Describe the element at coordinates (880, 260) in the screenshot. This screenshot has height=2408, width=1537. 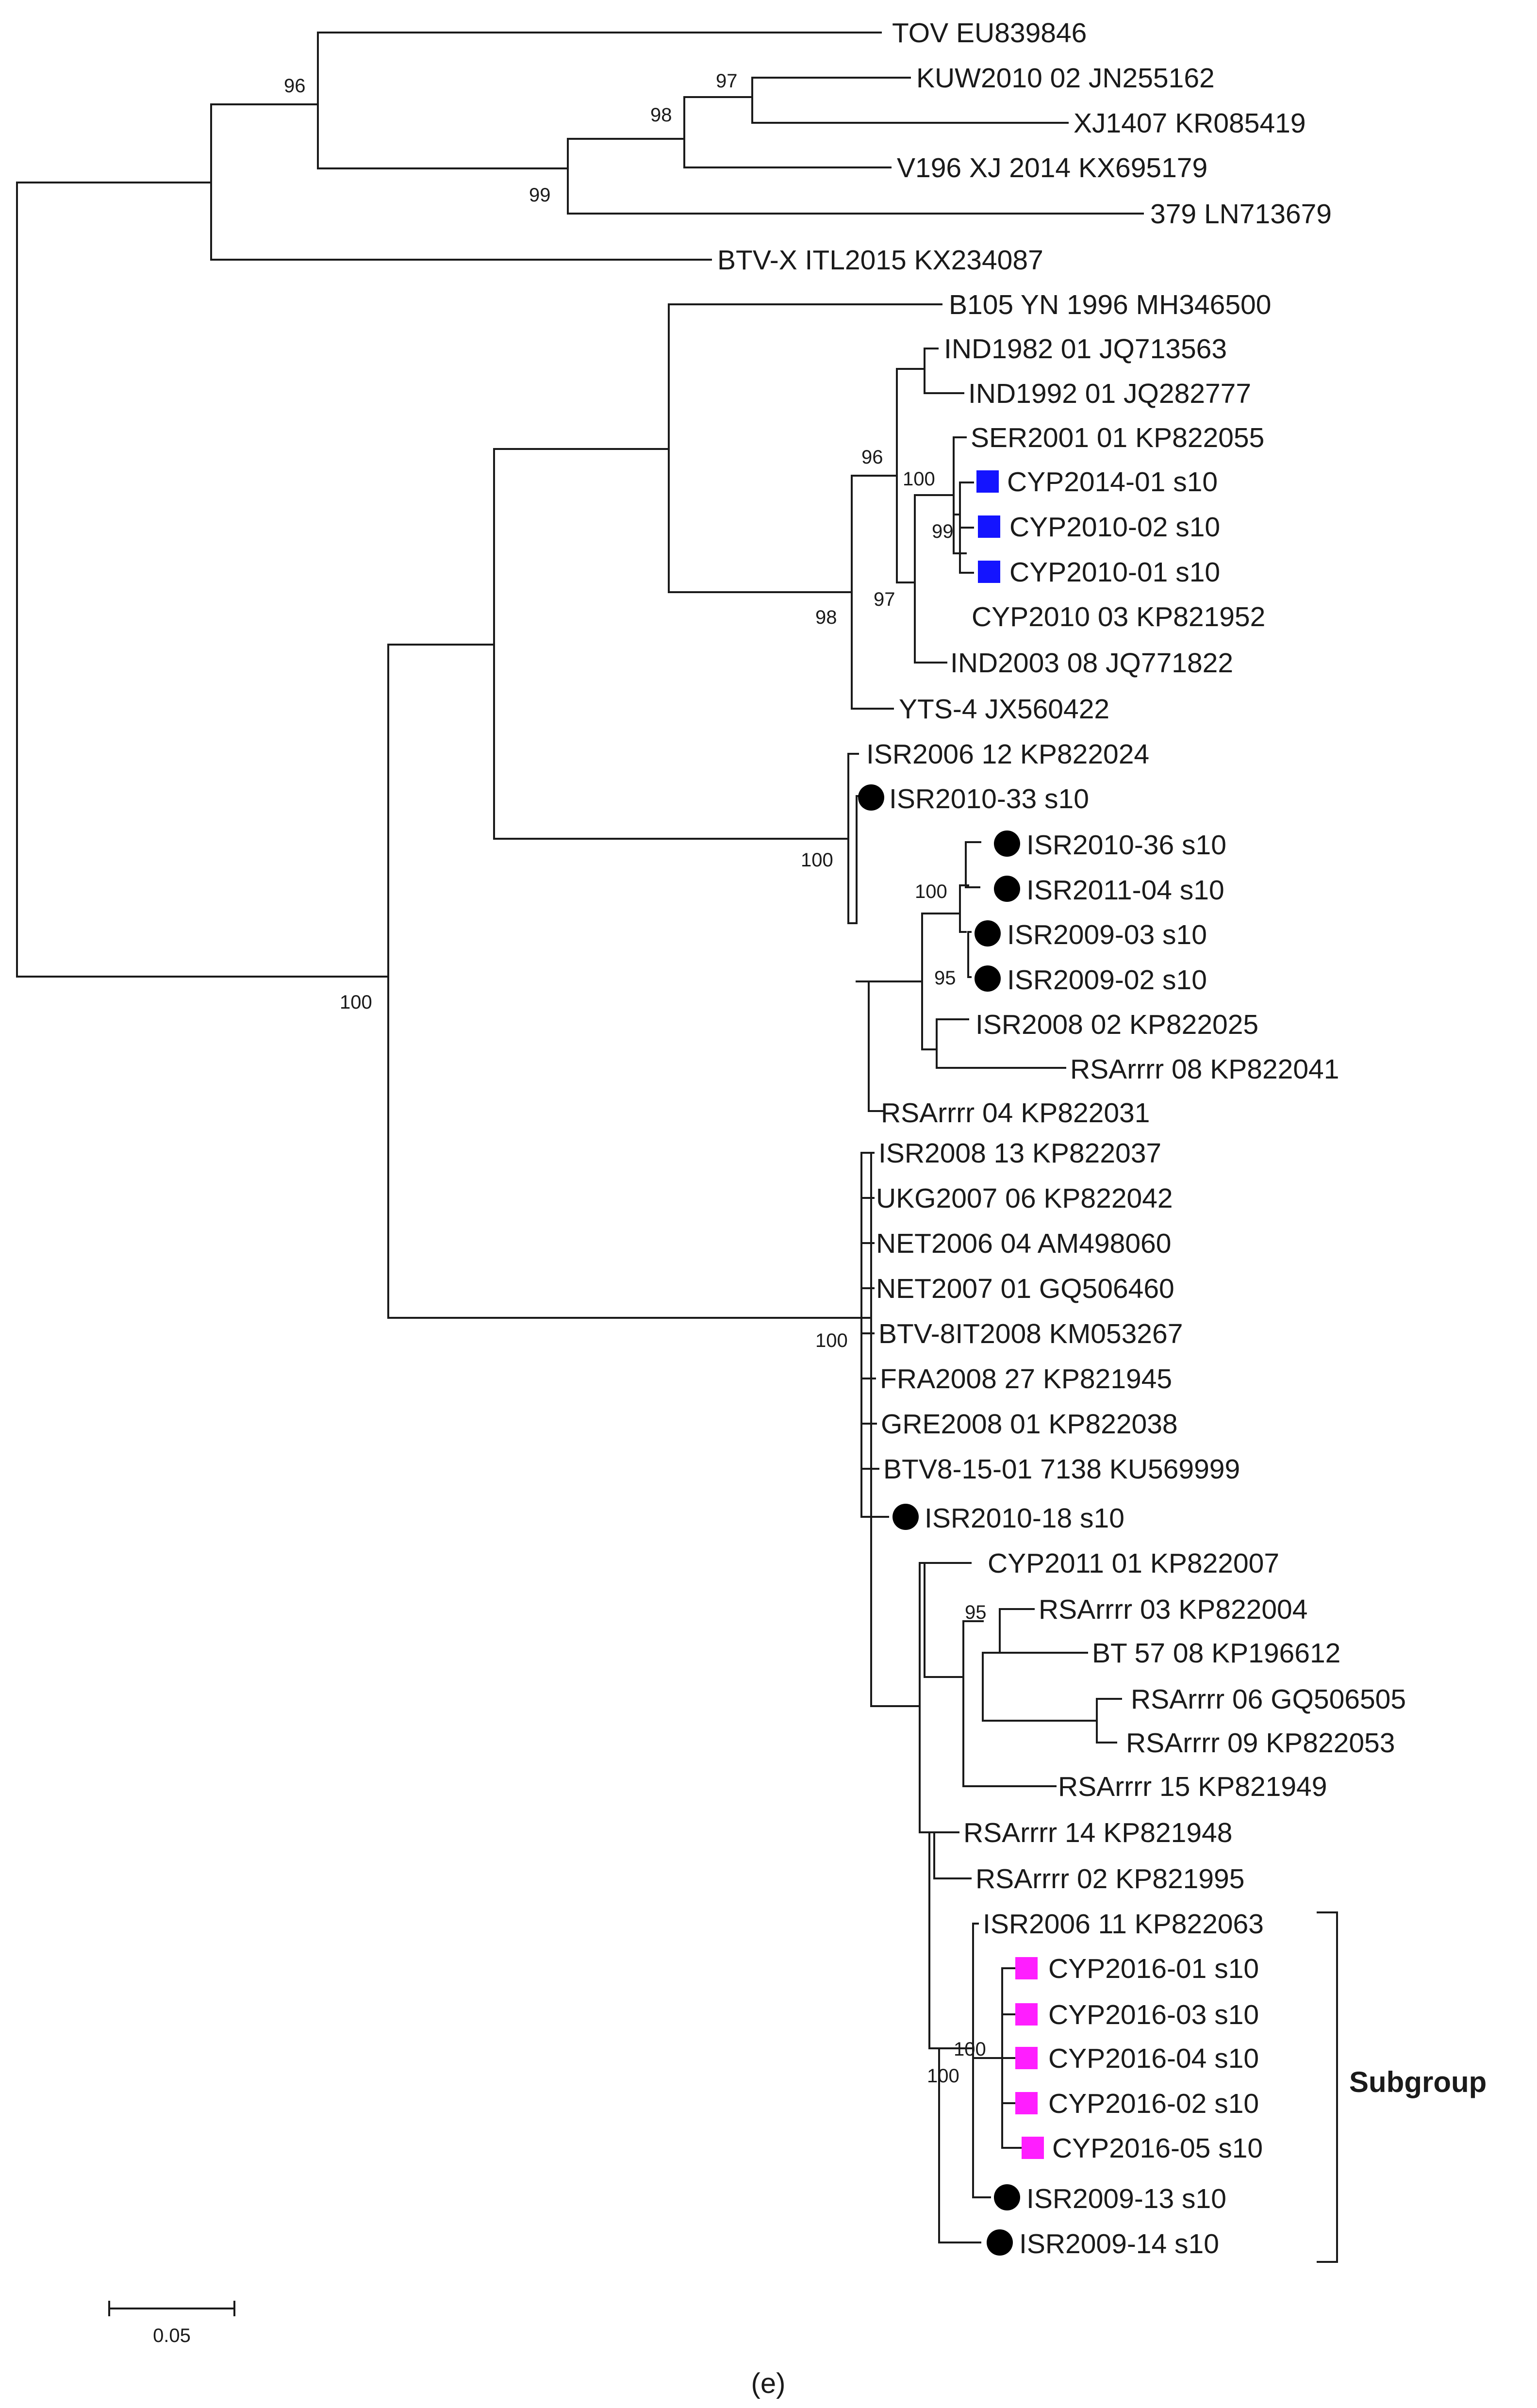
I see `taxon-label: BTV-X ITL2015 KX234087` at that location.